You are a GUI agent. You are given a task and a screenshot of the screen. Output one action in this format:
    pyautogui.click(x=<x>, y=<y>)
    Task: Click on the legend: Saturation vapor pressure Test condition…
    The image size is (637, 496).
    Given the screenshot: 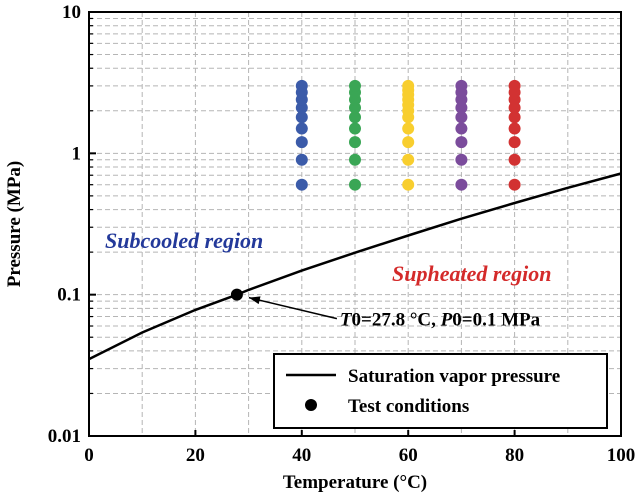 What is the action you would take?
    pyautogui.click(x=440, y=391)
    